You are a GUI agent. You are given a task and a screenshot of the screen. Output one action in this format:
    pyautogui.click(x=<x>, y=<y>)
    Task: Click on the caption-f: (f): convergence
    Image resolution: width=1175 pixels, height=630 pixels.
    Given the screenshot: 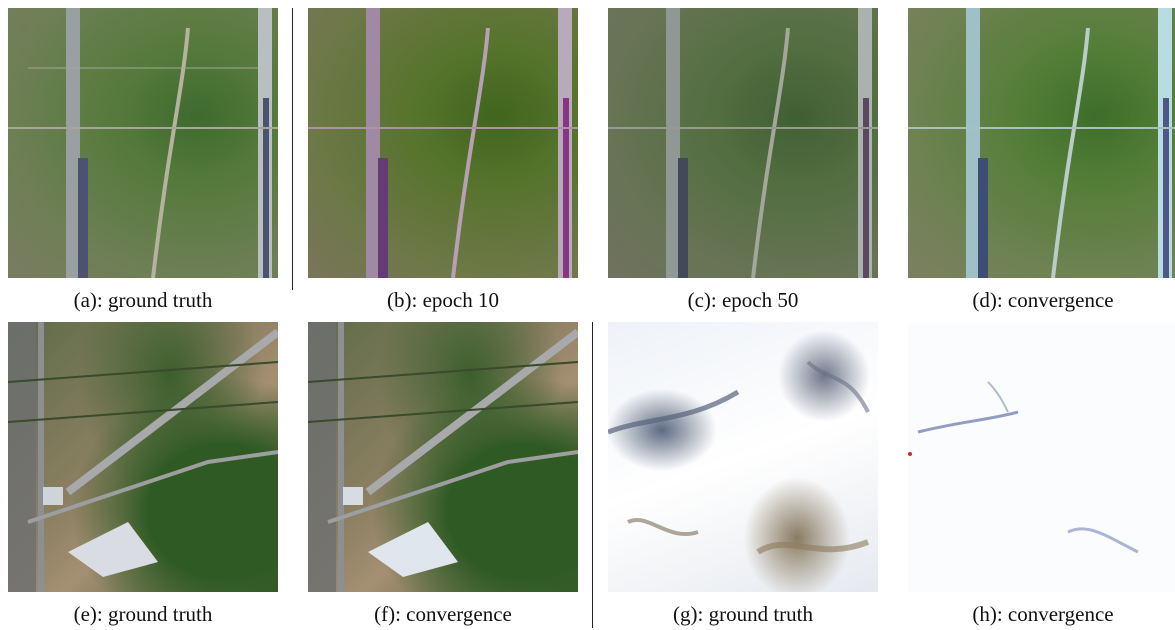 What is the action you would take?
    pyautogui.click(x=443, y=614)
    